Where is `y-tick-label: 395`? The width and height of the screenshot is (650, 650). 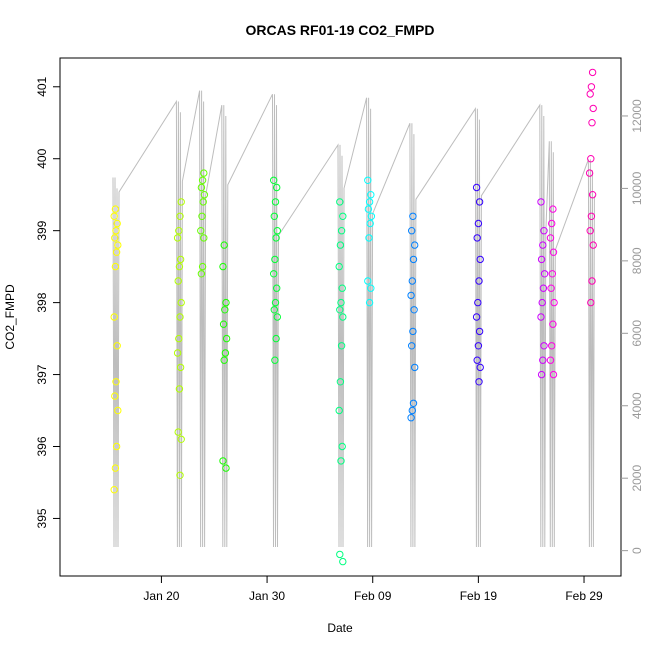
y-tick-label: 395 is located at coordinates (42, 518).